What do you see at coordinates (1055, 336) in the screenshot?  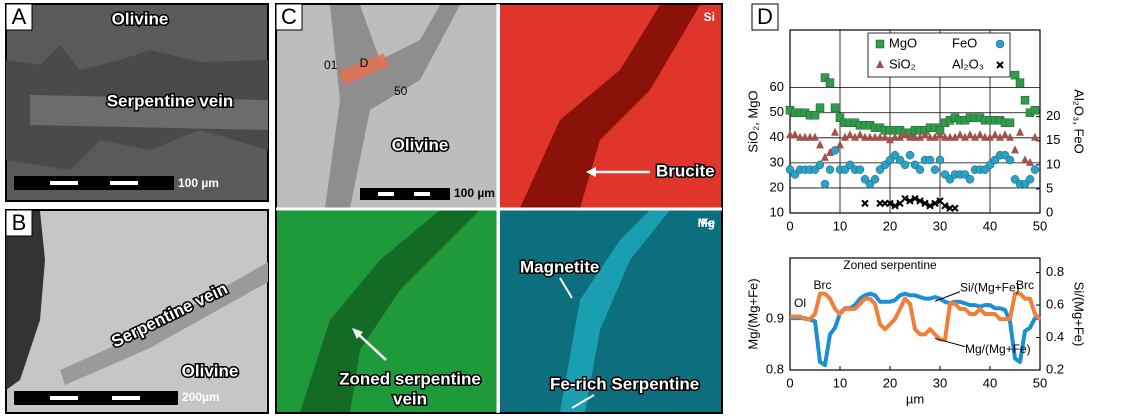 I see `y2-tick-label: 0.4` at bounding box center [1055, 336].